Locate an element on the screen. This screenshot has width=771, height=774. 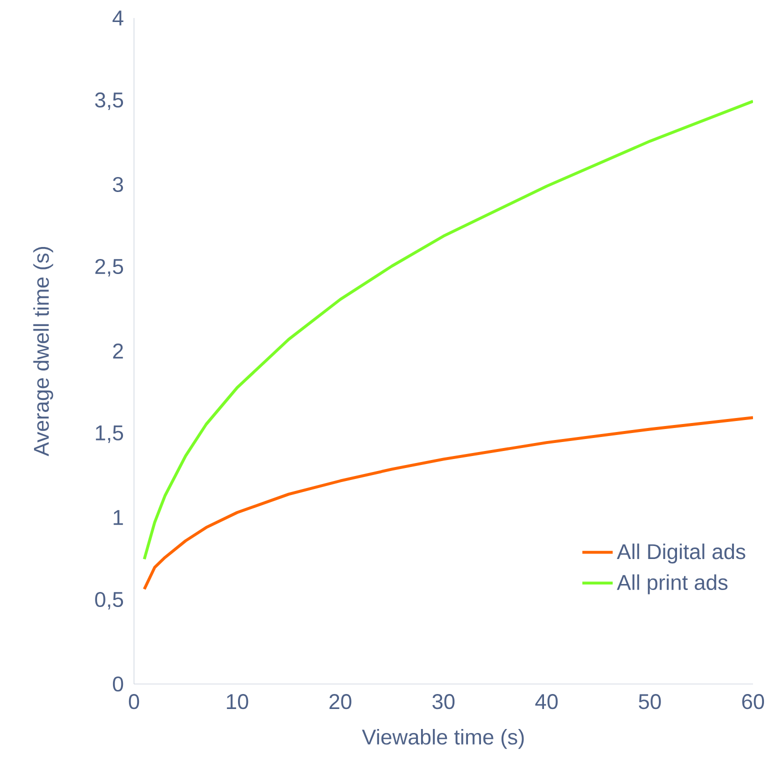
x-tick-label: 0 is located at coordinates (134, 702).